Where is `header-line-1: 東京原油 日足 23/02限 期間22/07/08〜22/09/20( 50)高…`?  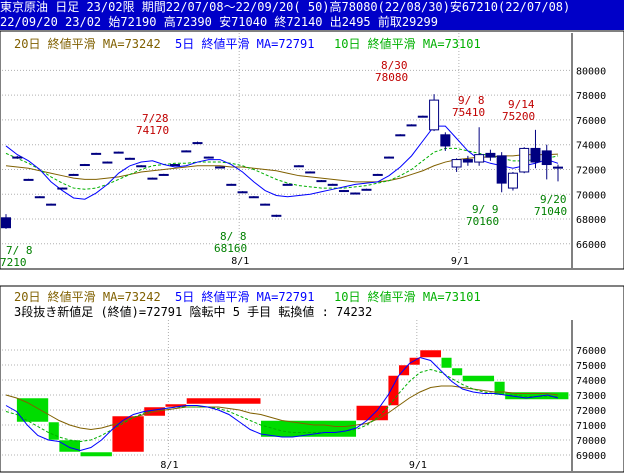
header-line-1: 東京原油 日足 23/02限 期間22/07/08〜22/09/20( 50)高… is located at coordinates (312, 7).